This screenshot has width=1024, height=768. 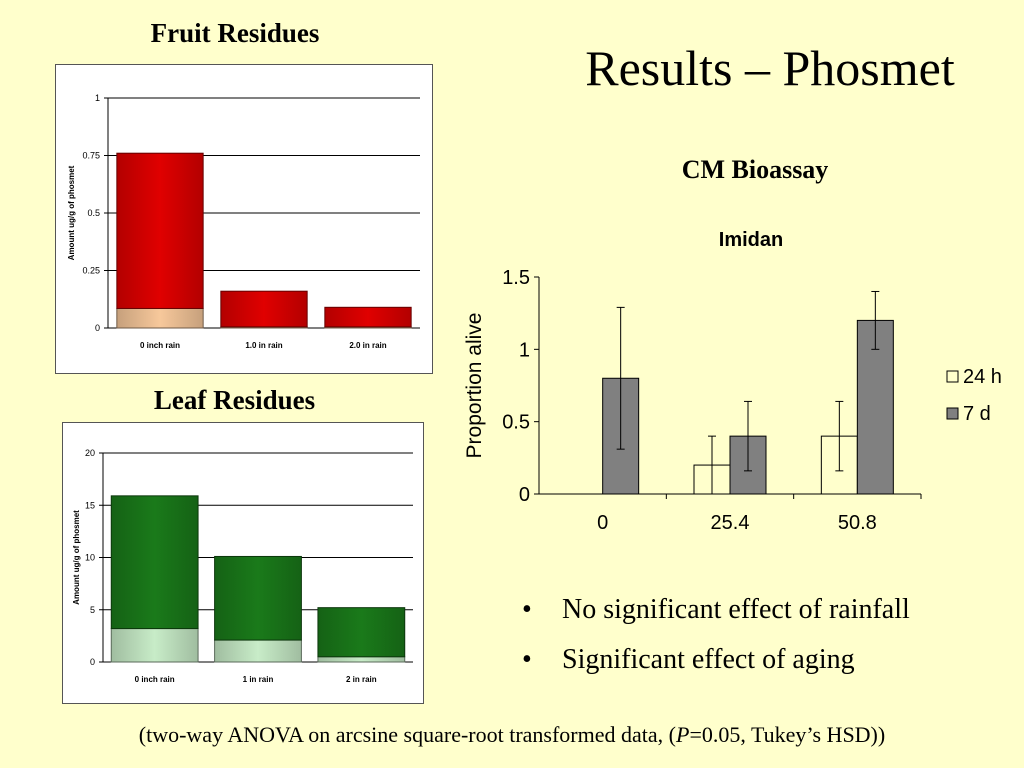 I want to click on footnote-text-end: =0.05, Tukey’s HSD)), so click(x=787, y=734).